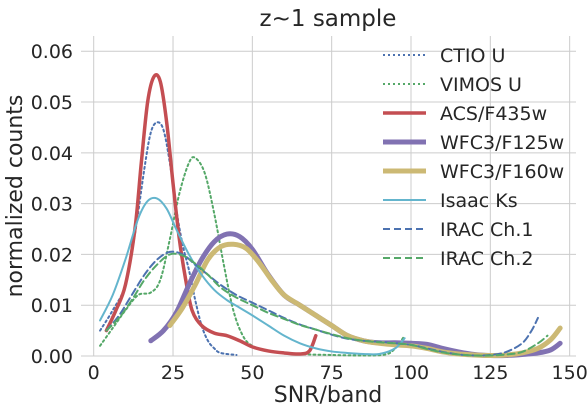 The height and width of the screenshot is (414, 588). Describe the element at coordinates (502, 172) in the screenshot. I see `legend-label: WFC3/F160w` at that location.